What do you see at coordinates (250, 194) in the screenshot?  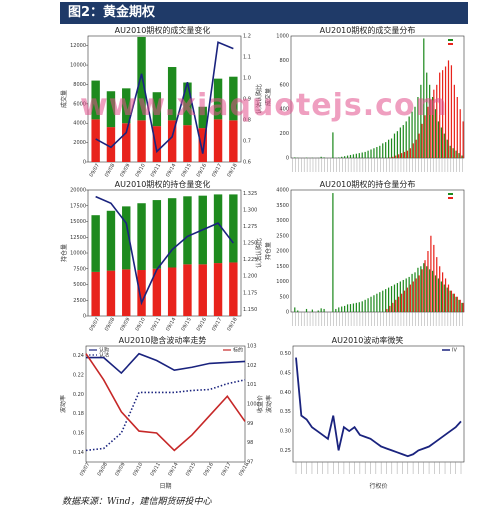 I see `y2-tick-label: 1.325` at bounding box center [250, 194].